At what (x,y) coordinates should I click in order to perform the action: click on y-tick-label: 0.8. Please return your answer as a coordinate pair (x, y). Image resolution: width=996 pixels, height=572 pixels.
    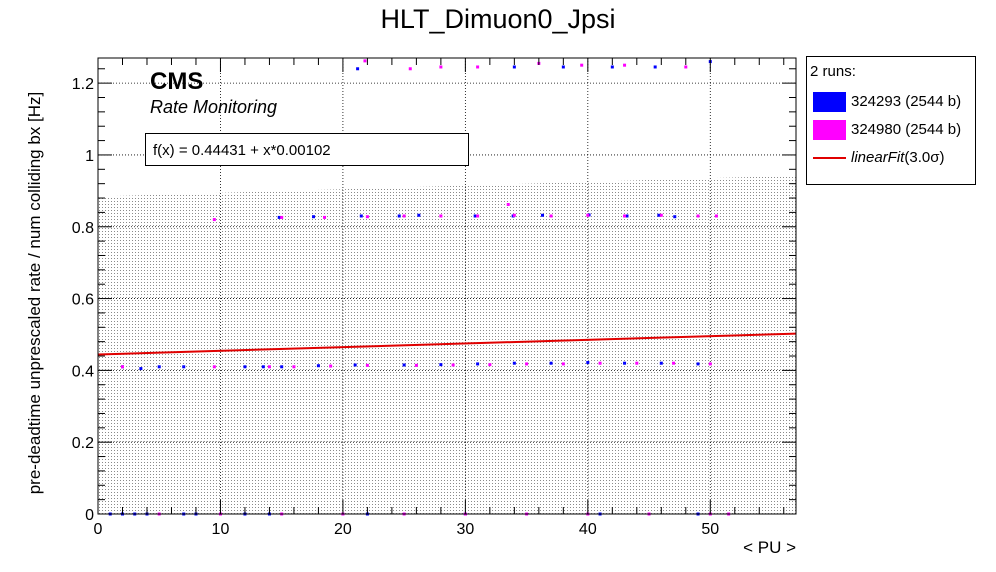
    Looking at the image, I should click on (83, 228).